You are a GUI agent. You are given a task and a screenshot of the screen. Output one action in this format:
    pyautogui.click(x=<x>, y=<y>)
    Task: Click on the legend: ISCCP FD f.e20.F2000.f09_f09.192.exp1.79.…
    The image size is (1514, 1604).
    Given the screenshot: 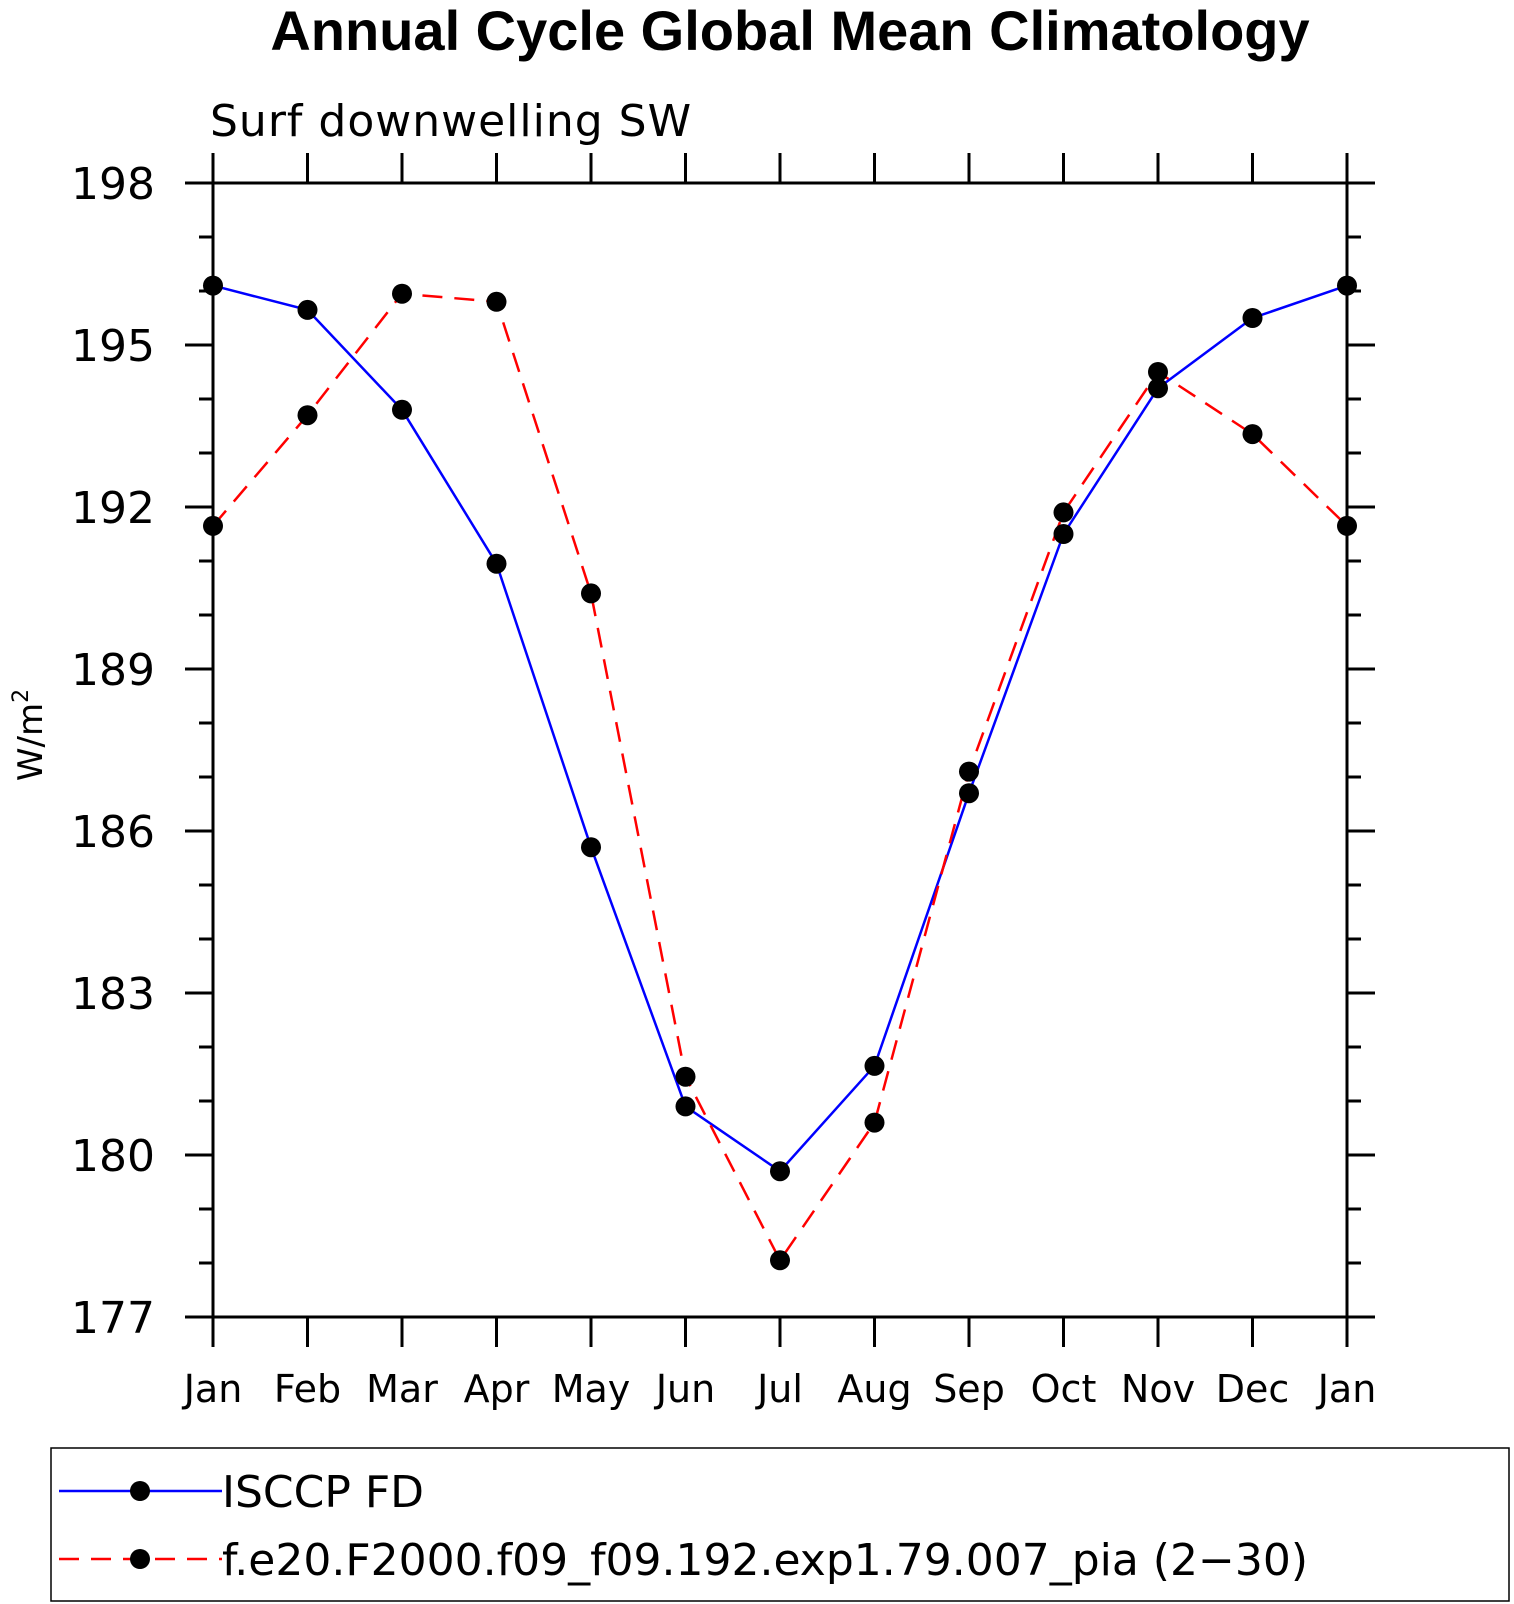 What is the action you would take?
    pyautogui.click(x=683, y=1526)
    